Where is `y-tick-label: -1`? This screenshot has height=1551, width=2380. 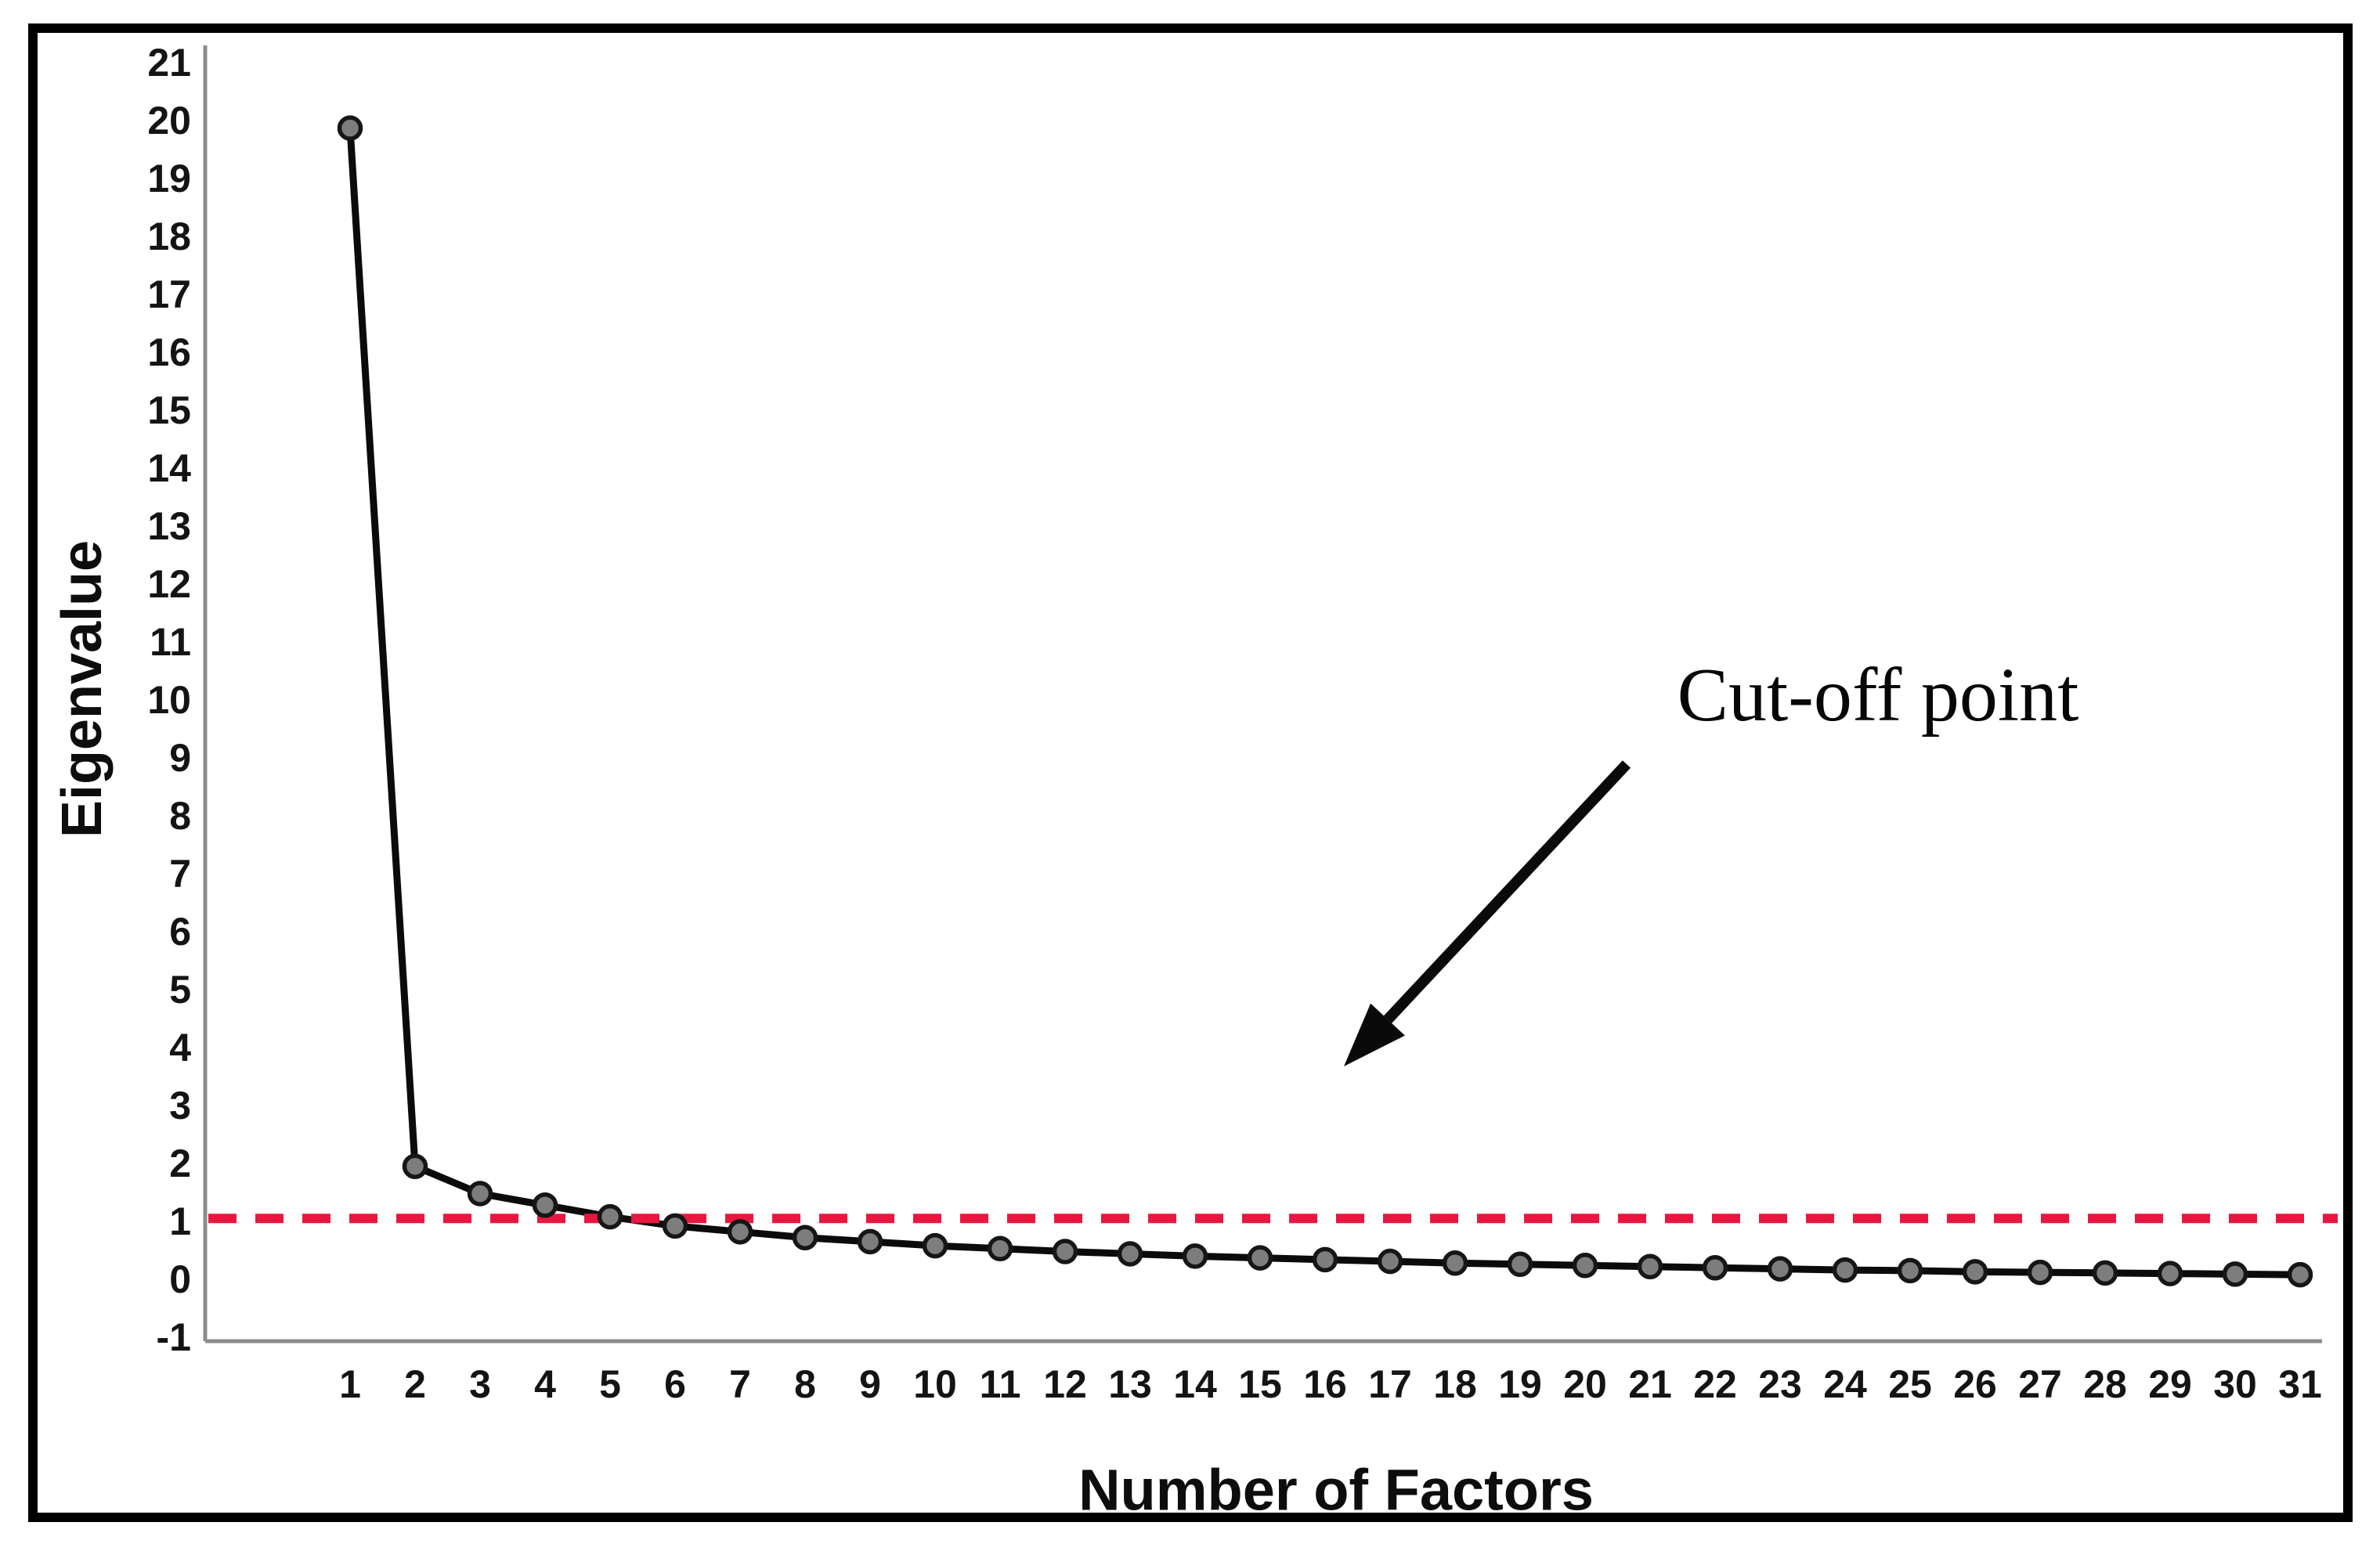 y-tick-label: -1 is located at coordinates (173, 1337).